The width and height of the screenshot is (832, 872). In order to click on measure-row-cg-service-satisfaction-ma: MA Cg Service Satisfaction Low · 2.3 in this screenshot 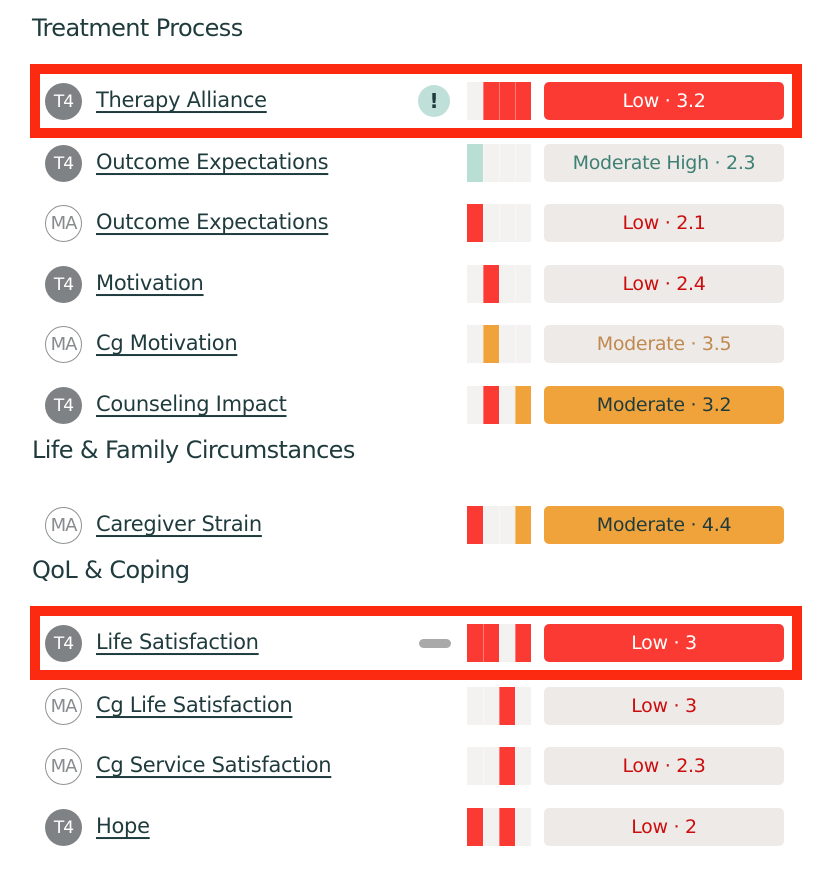, I will do `click(416, 766)`.